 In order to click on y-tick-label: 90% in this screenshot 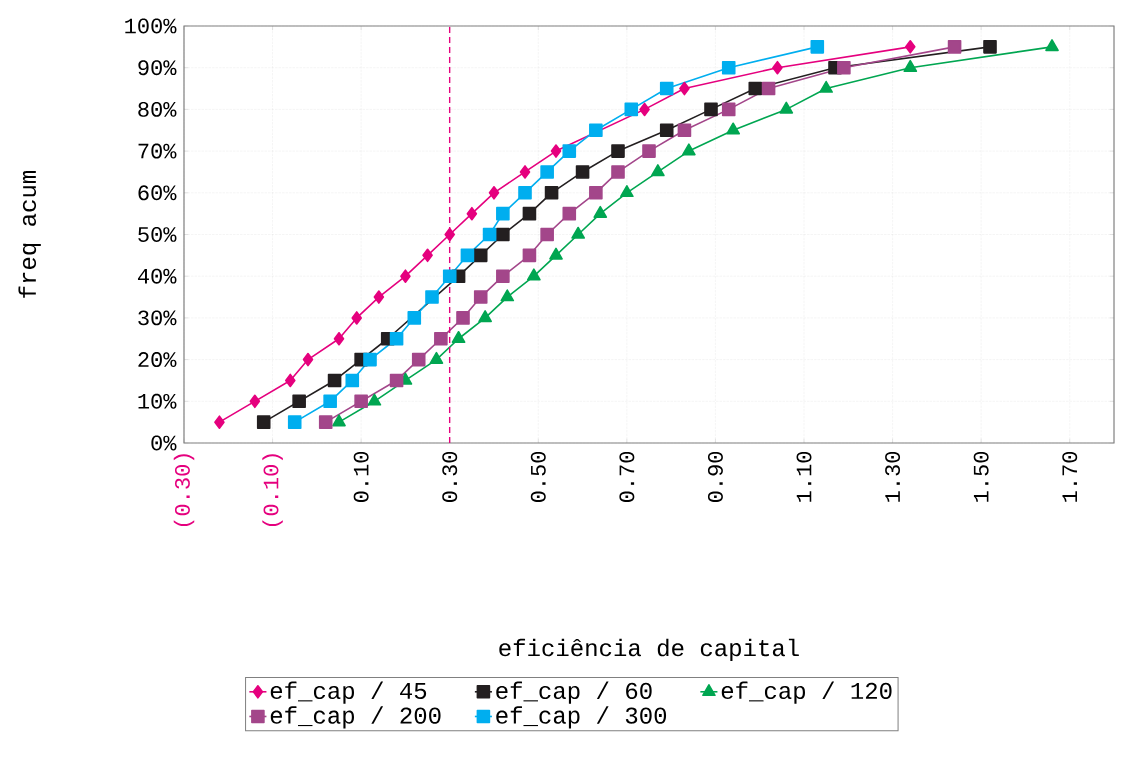, I will do `click(157, 68)`.